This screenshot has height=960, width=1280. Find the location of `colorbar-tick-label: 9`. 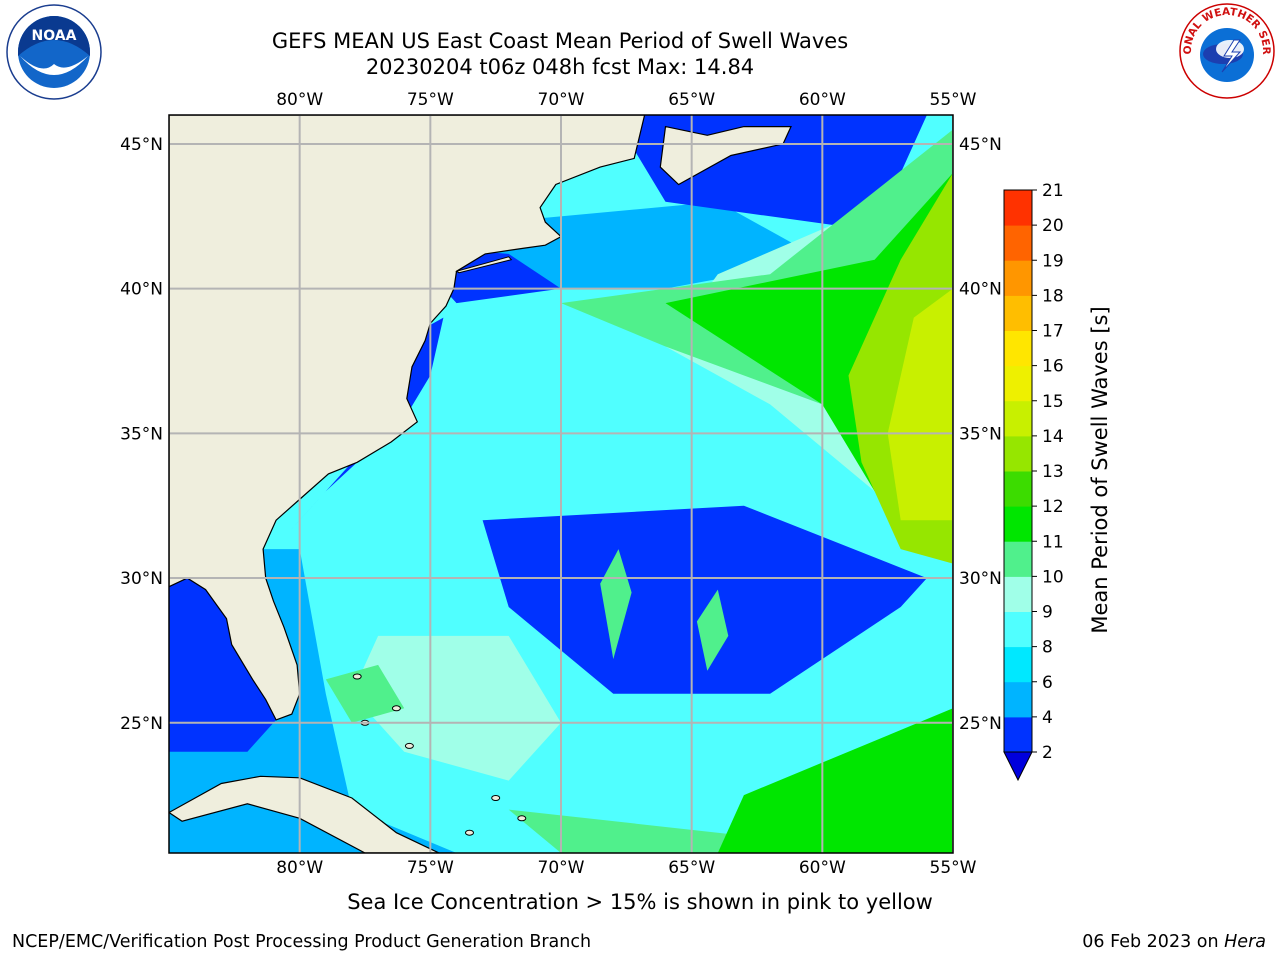

colorbar-tick-label: 9 is located at coordinates (1047, 613).